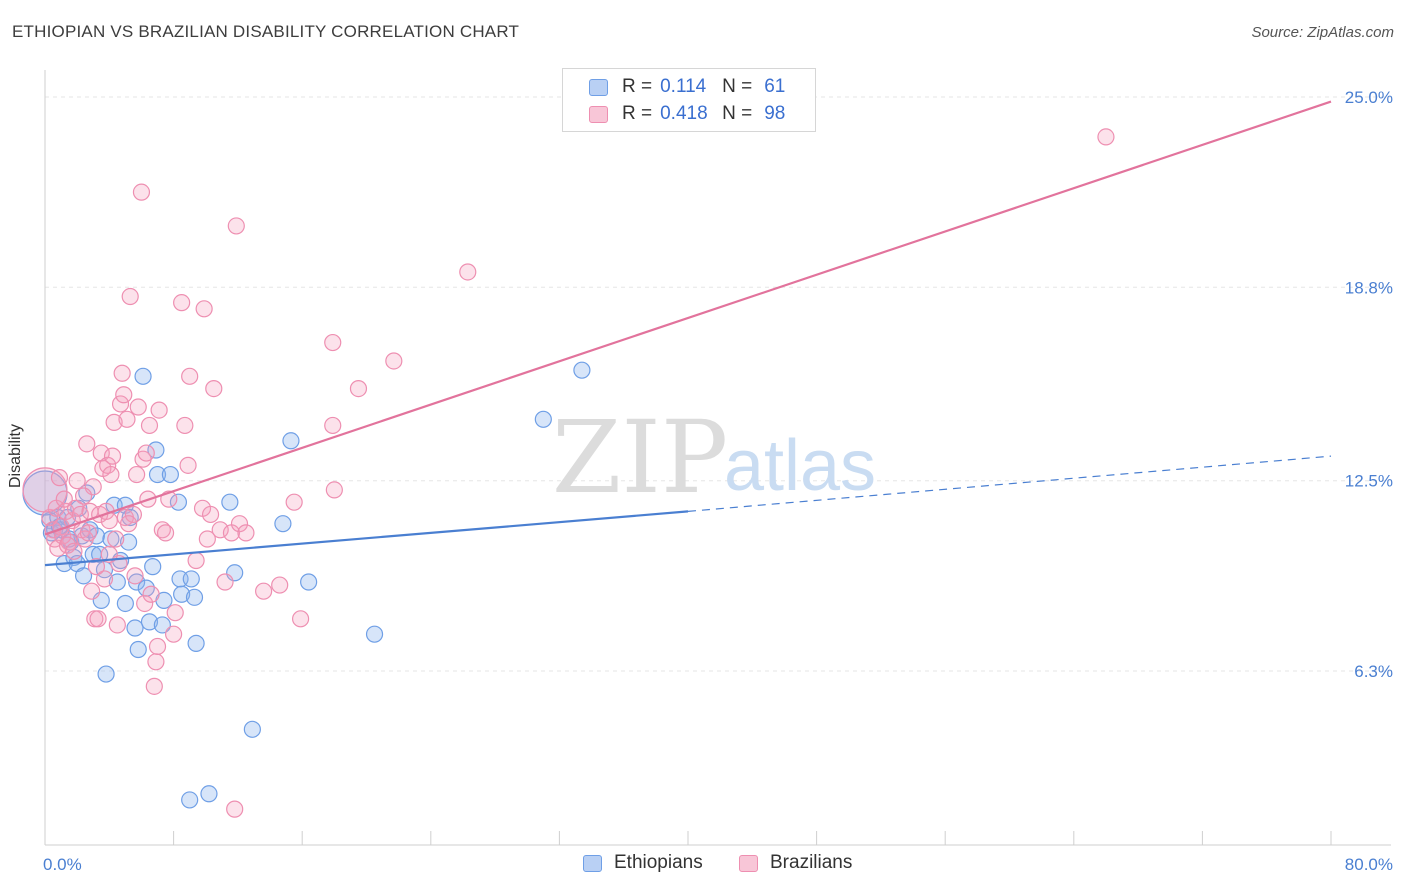 The height and width of the screenshot is (892, 1406). Describe the element at coordinates (643, 863) in the screenshot. I see `legend-item-ethiopians: Ethiopians` at that location.